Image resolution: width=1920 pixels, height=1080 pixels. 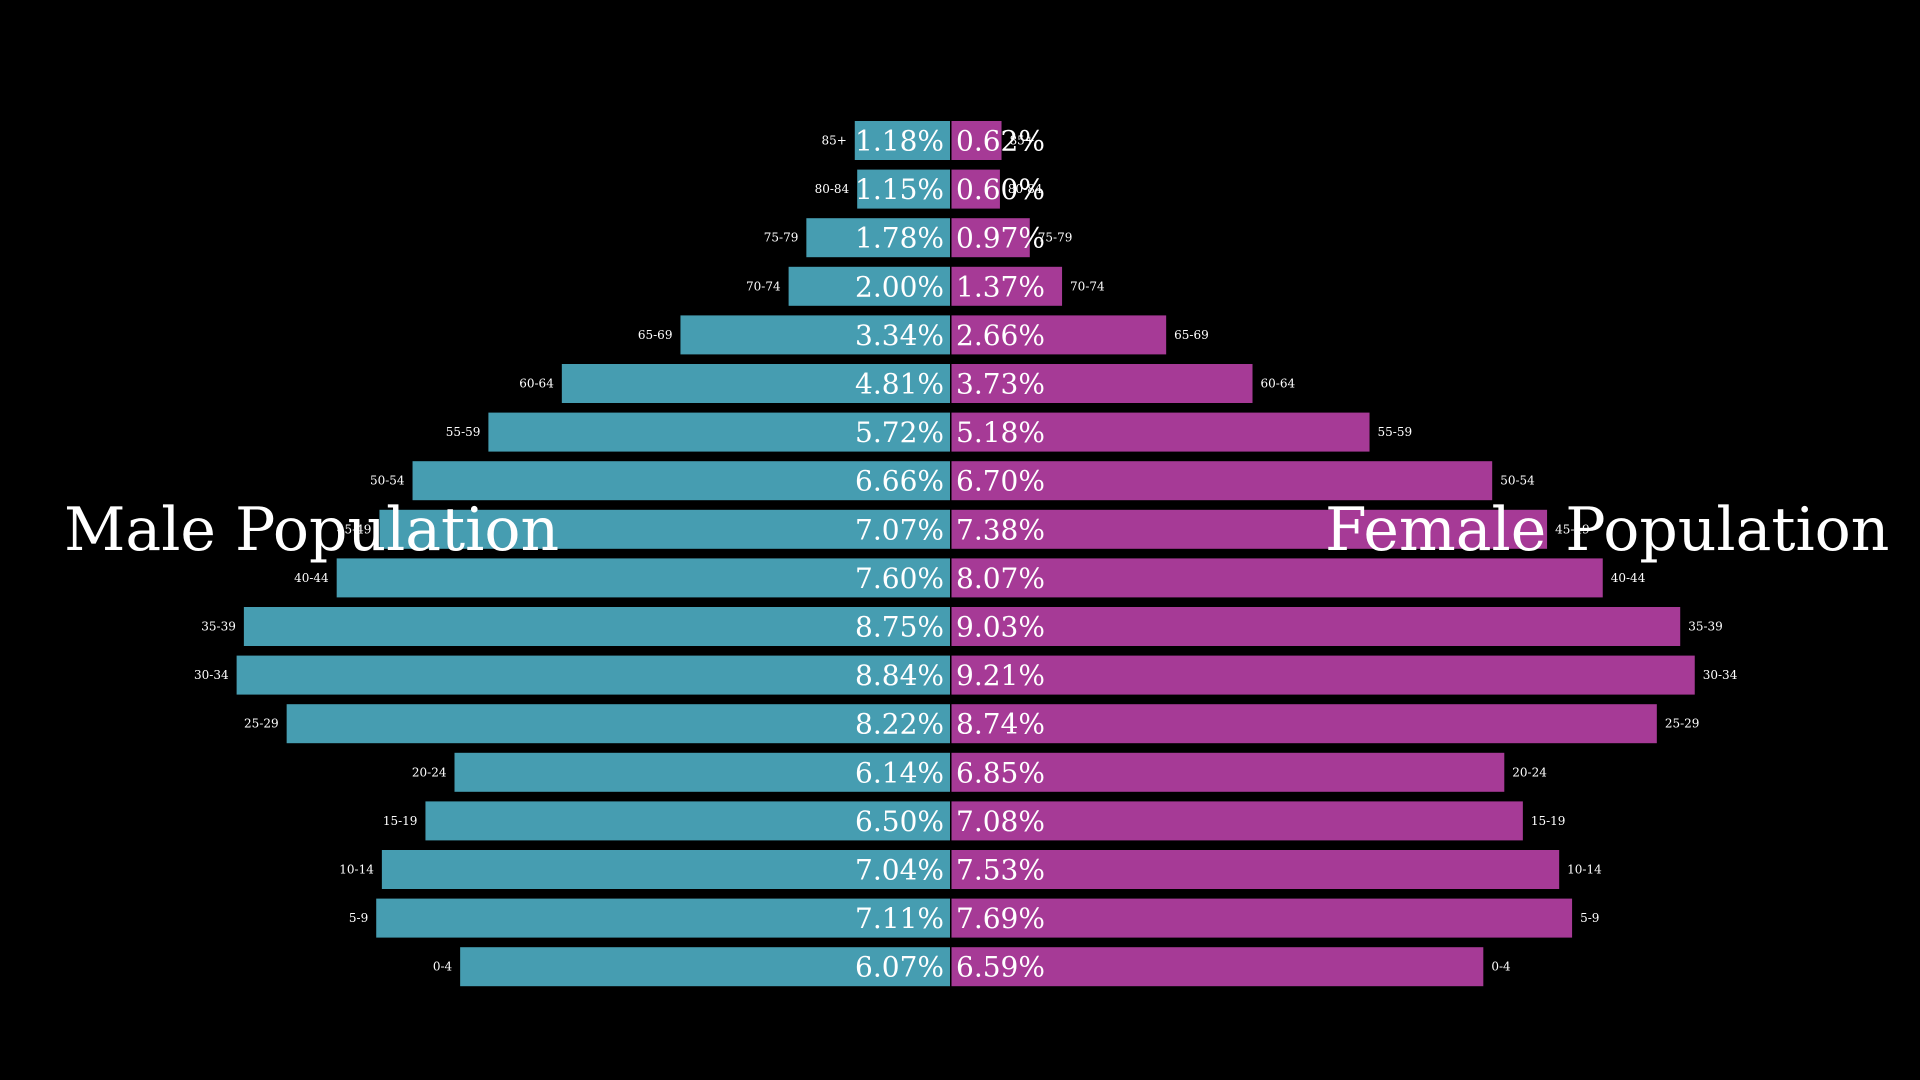 What do you see at coordinates (899, 286) in the screenshot?
I see `male-value-label: 2.00%` at bounding box center [899, 286].